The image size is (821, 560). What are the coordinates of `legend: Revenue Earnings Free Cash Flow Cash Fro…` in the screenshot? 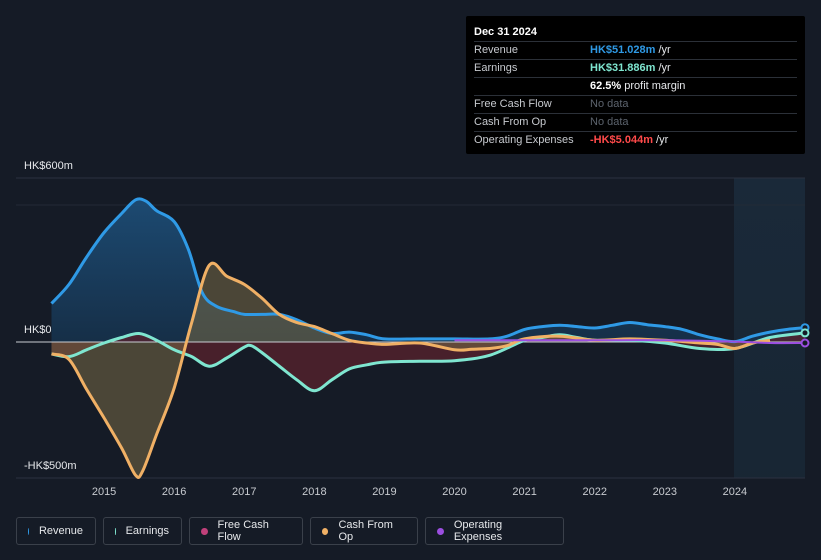 It's located at (290, 531).